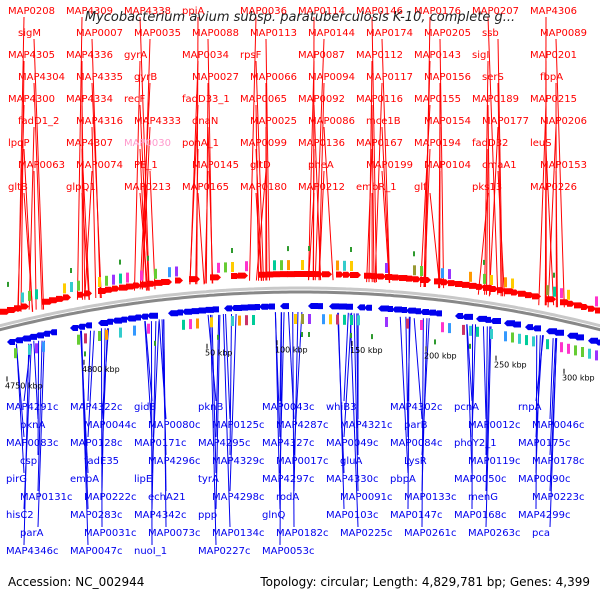  Describe the element at coordinates (20, 515) in the screenshot. I see `minus-gene-label: hisC2` at that location.